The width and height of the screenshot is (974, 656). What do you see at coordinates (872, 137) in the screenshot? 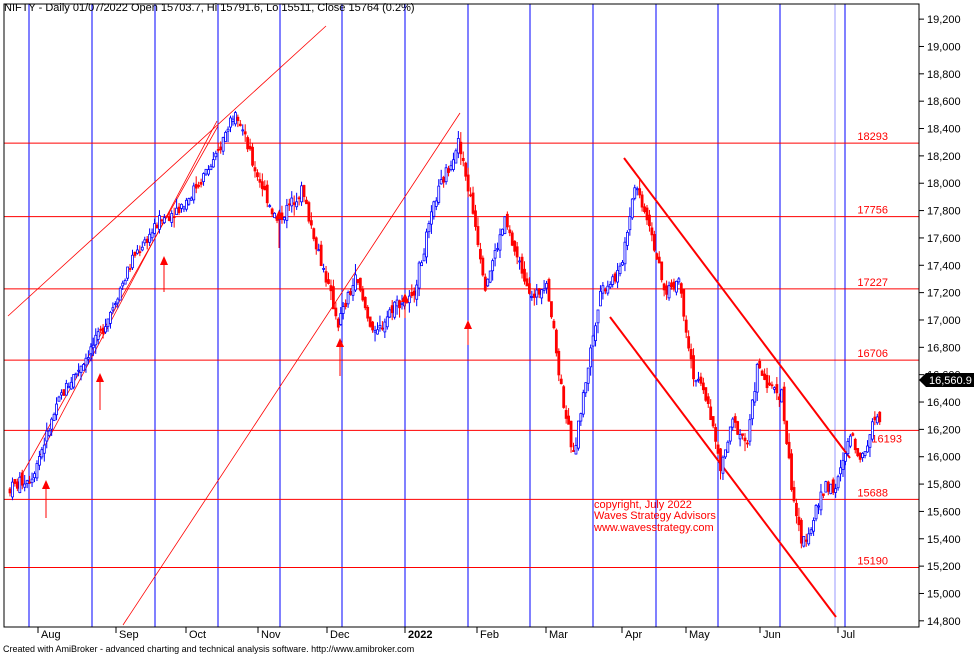
I see `level-label: 18293` at bounding box center [872, 137].